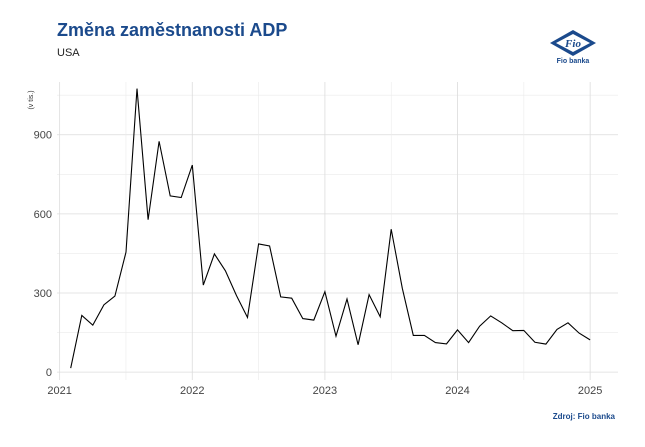  I want to click on y-tick-label: 300, so click(43, 294).